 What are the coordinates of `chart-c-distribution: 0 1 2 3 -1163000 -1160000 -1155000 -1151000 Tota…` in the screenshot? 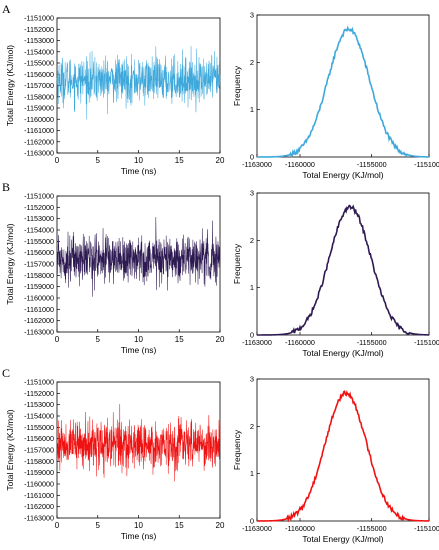 It's located at (335, 460).